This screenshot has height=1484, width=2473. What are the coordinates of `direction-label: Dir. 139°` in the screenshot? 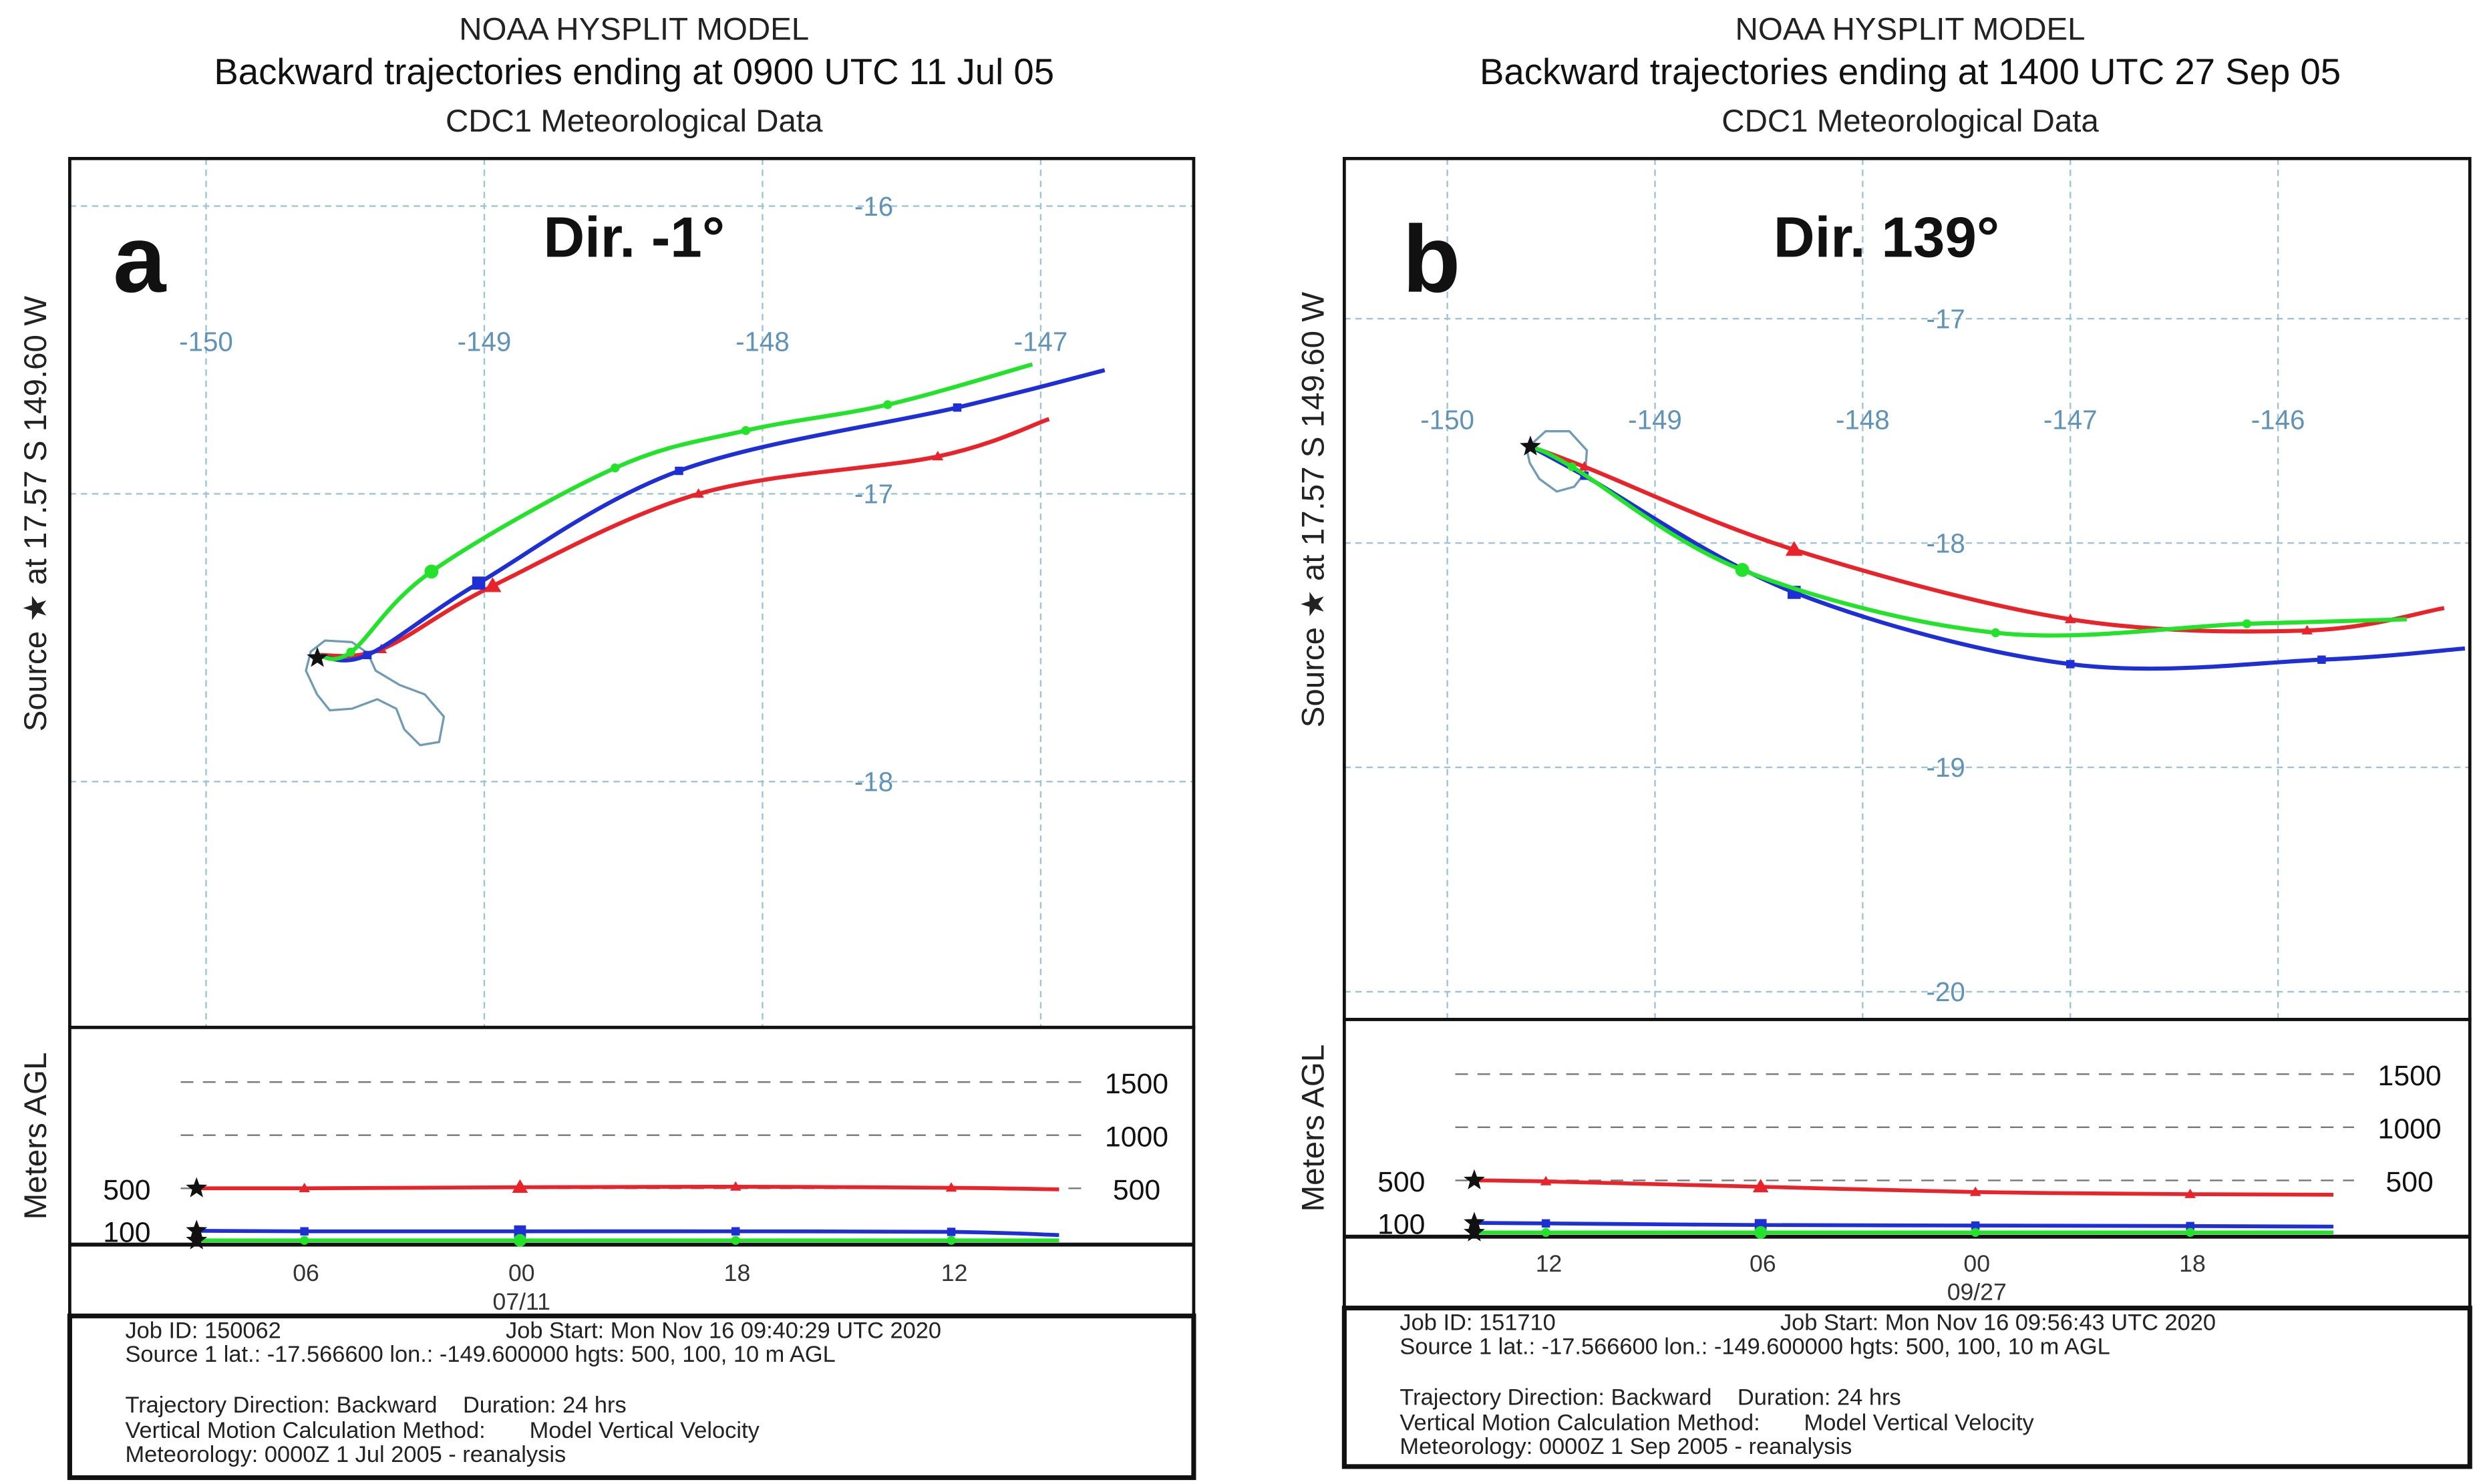 It's located at (1887, 238).